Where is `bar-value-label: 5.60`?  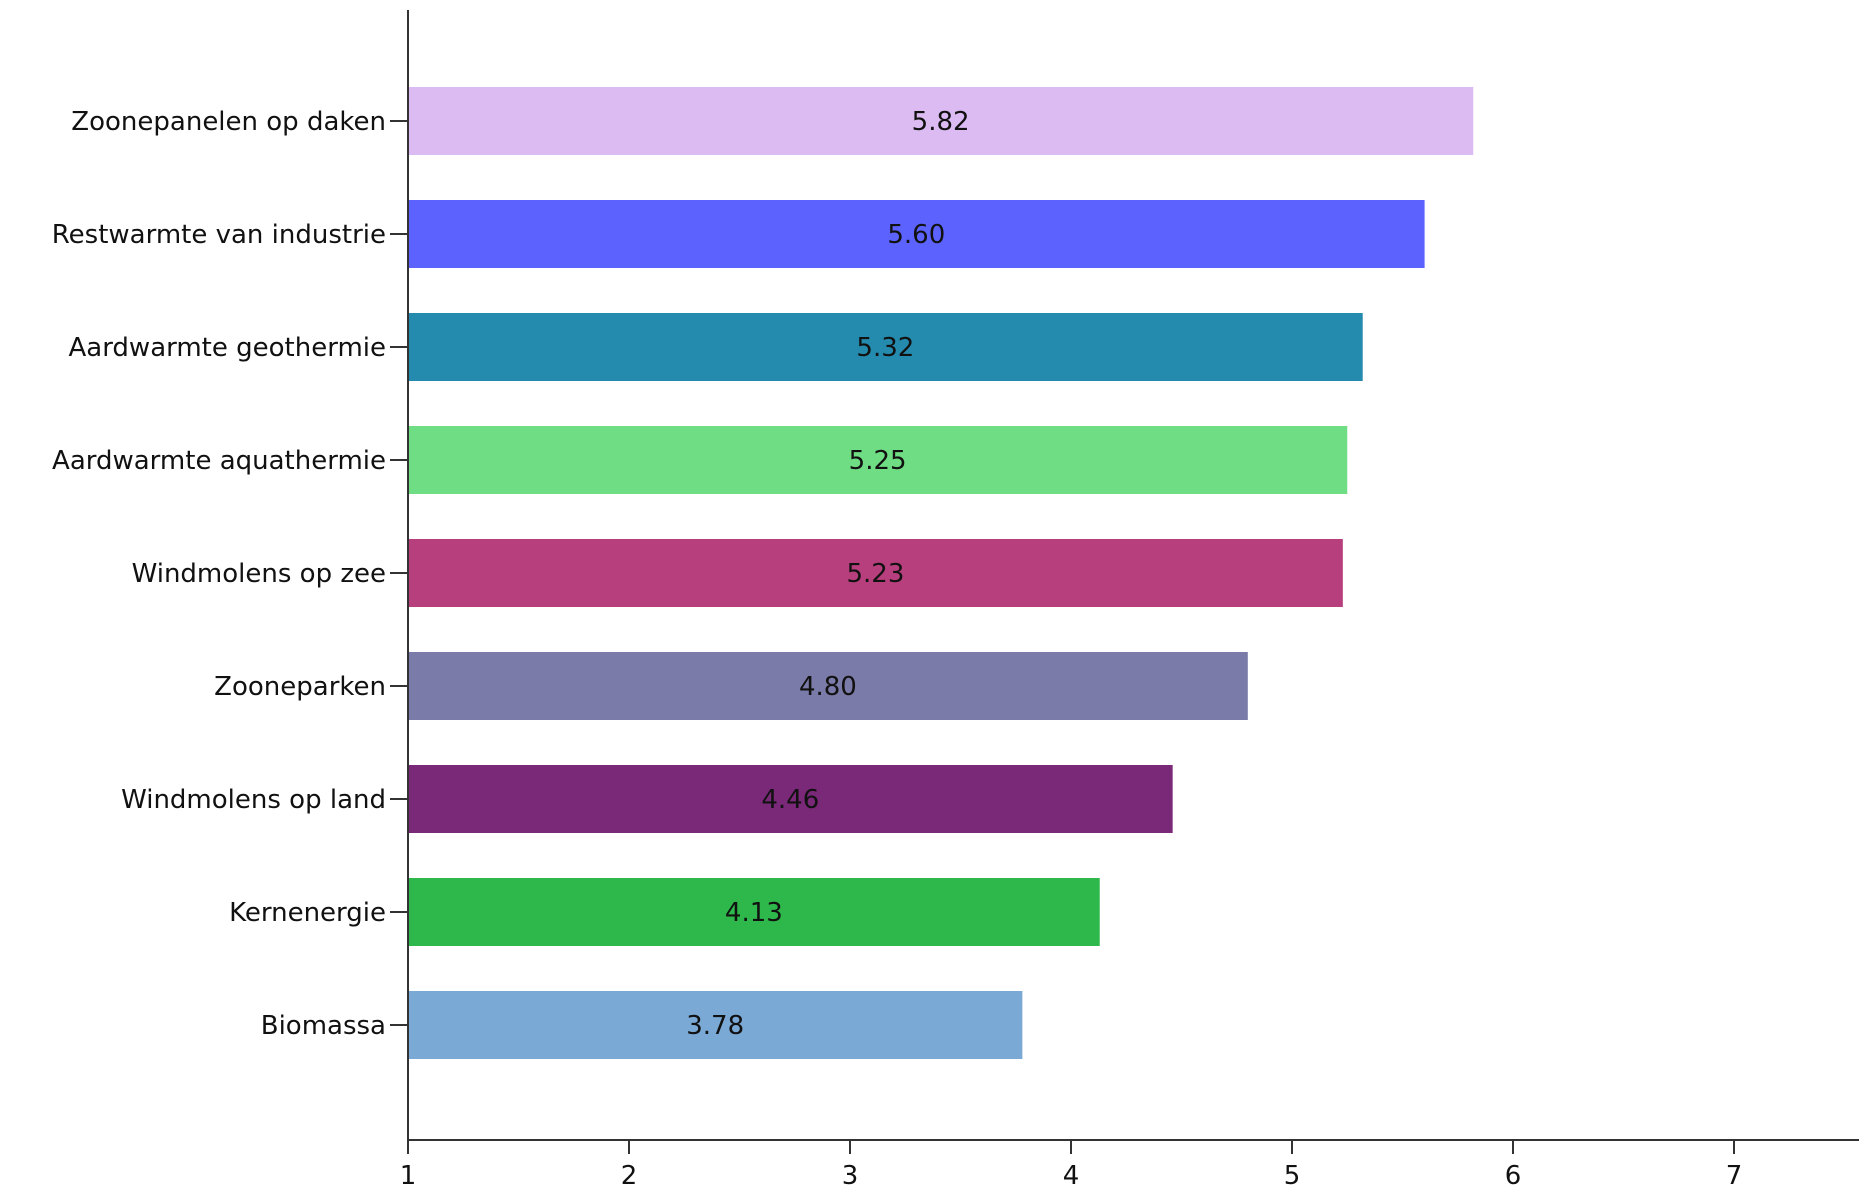 bar-value-label: 5.60 is located at coordinates (916, 235).